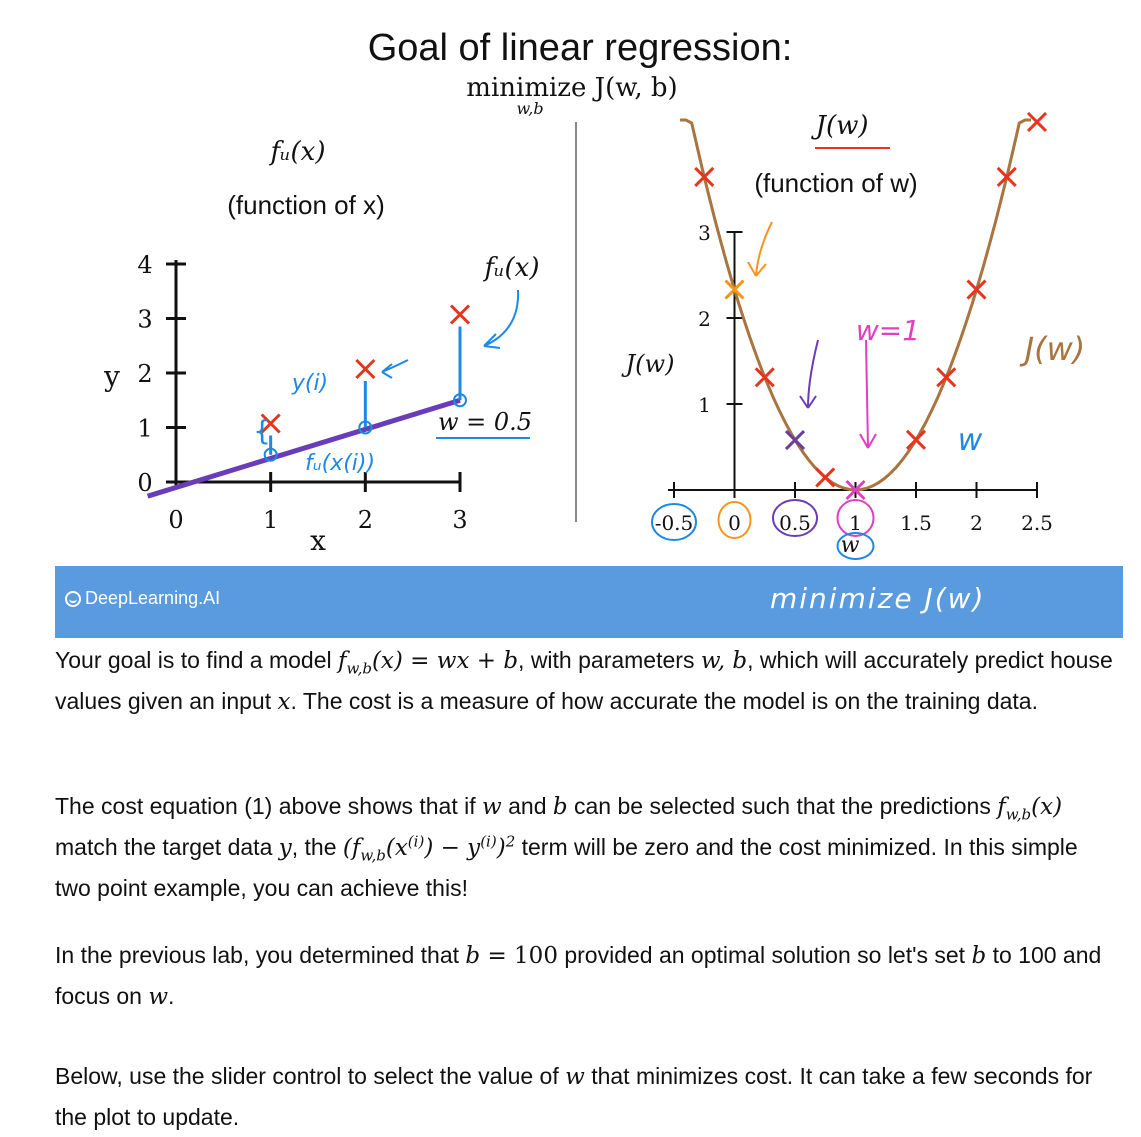  I want to click on right-x-tick-label: 1, so click(855, 523).